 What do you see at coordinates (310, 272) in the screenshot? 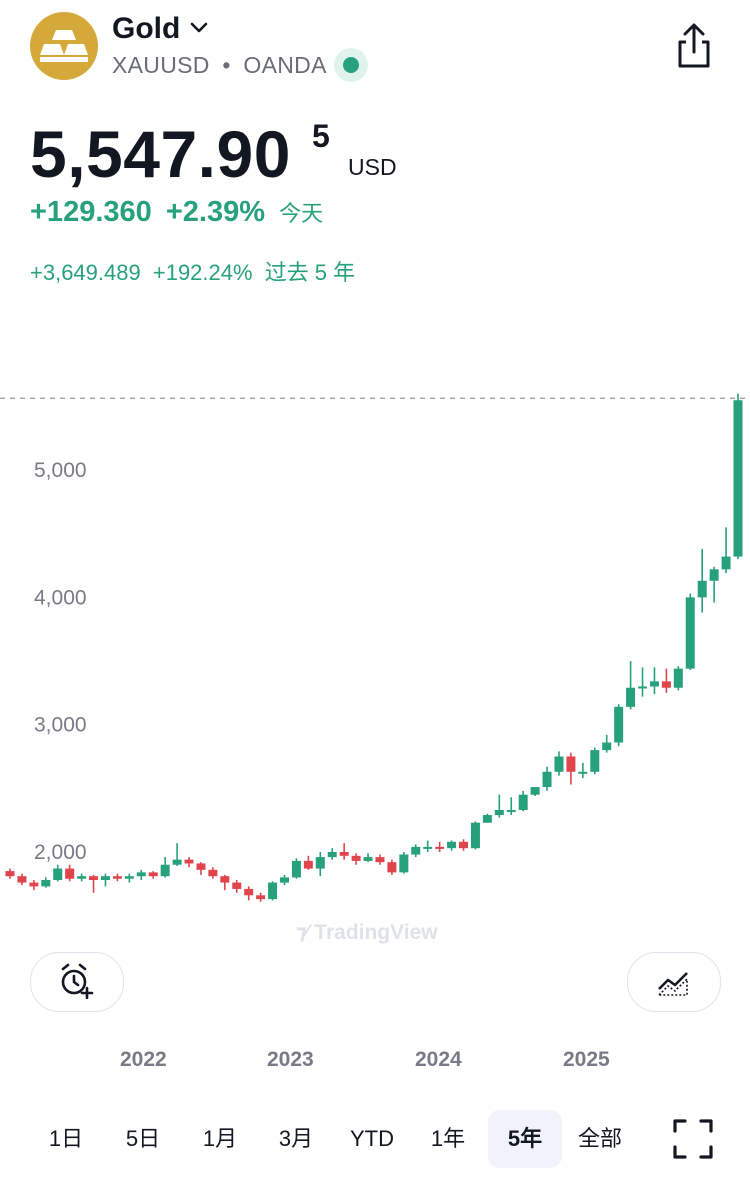
I see `change-period-label: 过去 5 年` at bounding box center [310, 272].